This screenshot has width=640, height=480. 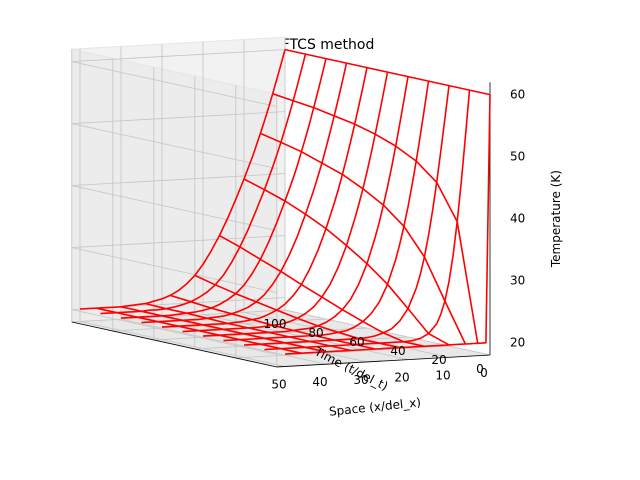 I want to click on y-tick-label: 20, so click(x=438, y=360).